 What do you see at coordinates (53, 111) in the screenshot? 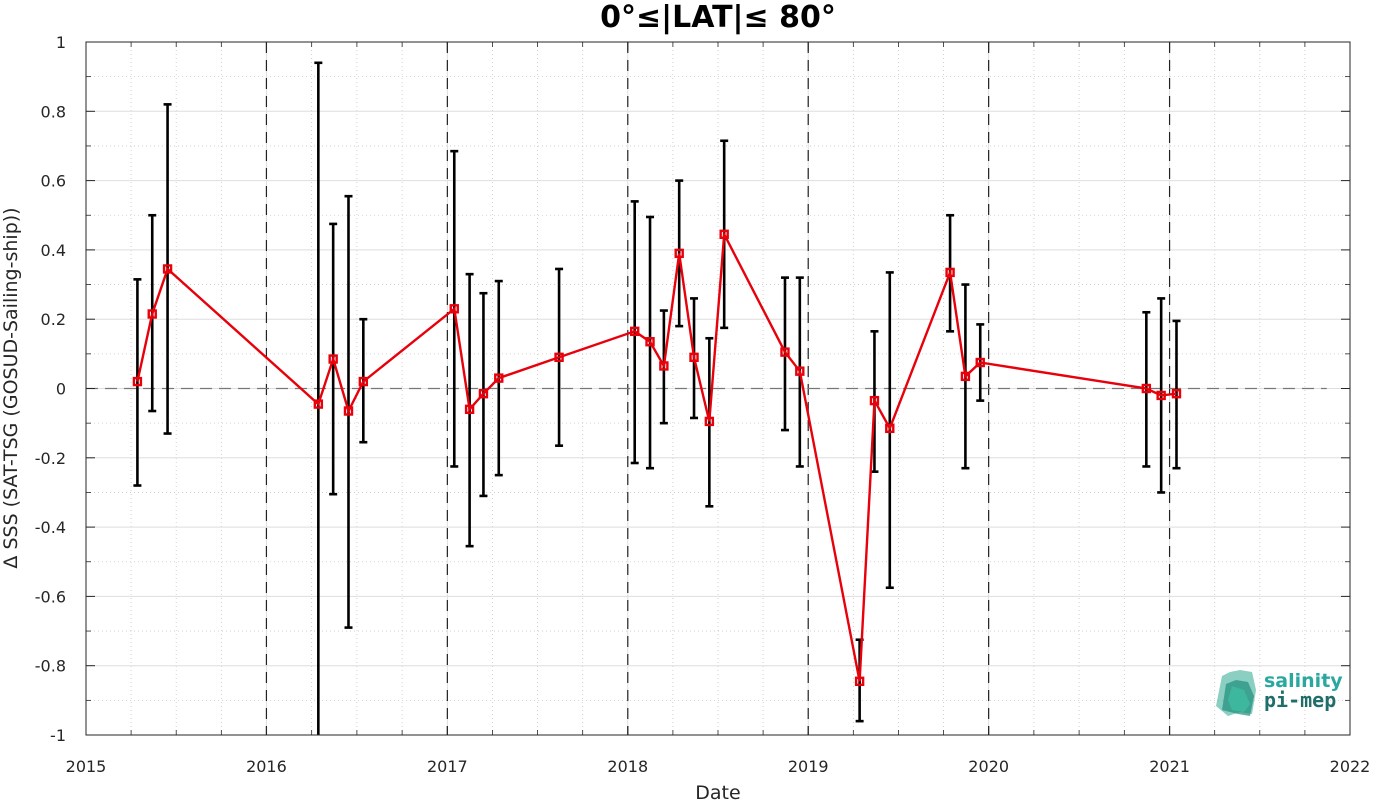
I see `y-tick-label: 0.8` at bounding box center [53, 111].